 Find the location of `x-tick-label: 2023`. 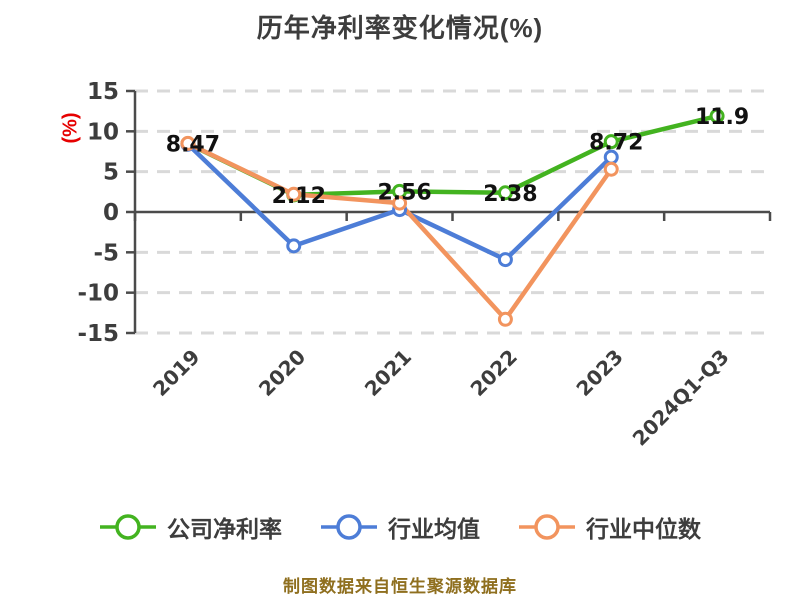

x-tick-label: 2023 is located at coordinates (599, 373).